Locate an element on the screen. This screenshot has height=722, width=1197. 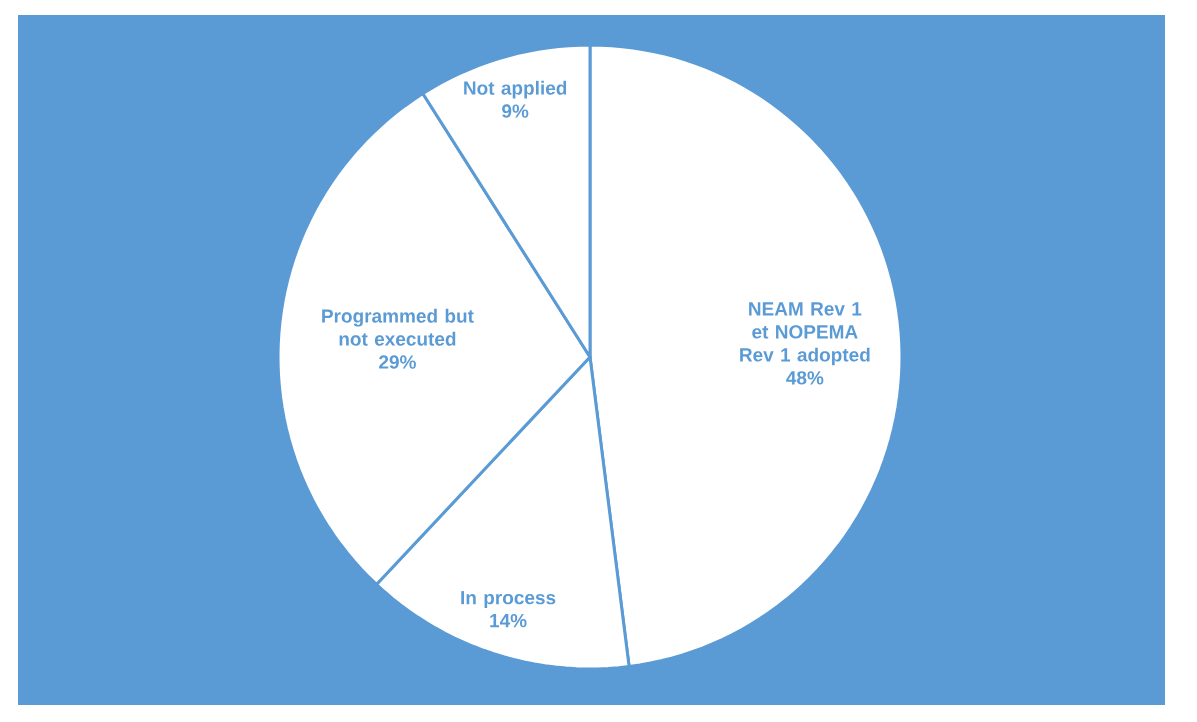
slice-label: Not applied is located at coordinates (515, 89).